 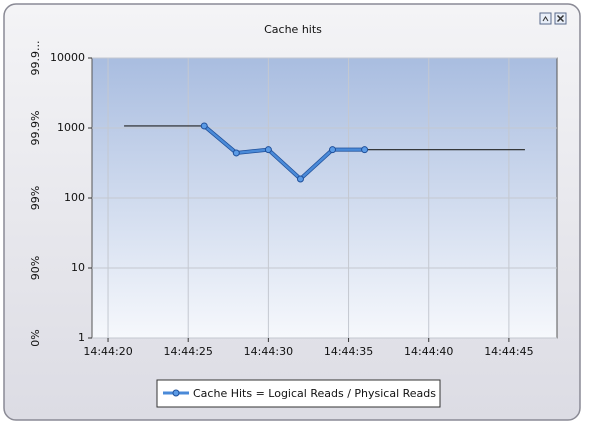 I want to click on x-tick-label: 14:44:20, so click(x=107, y=351).